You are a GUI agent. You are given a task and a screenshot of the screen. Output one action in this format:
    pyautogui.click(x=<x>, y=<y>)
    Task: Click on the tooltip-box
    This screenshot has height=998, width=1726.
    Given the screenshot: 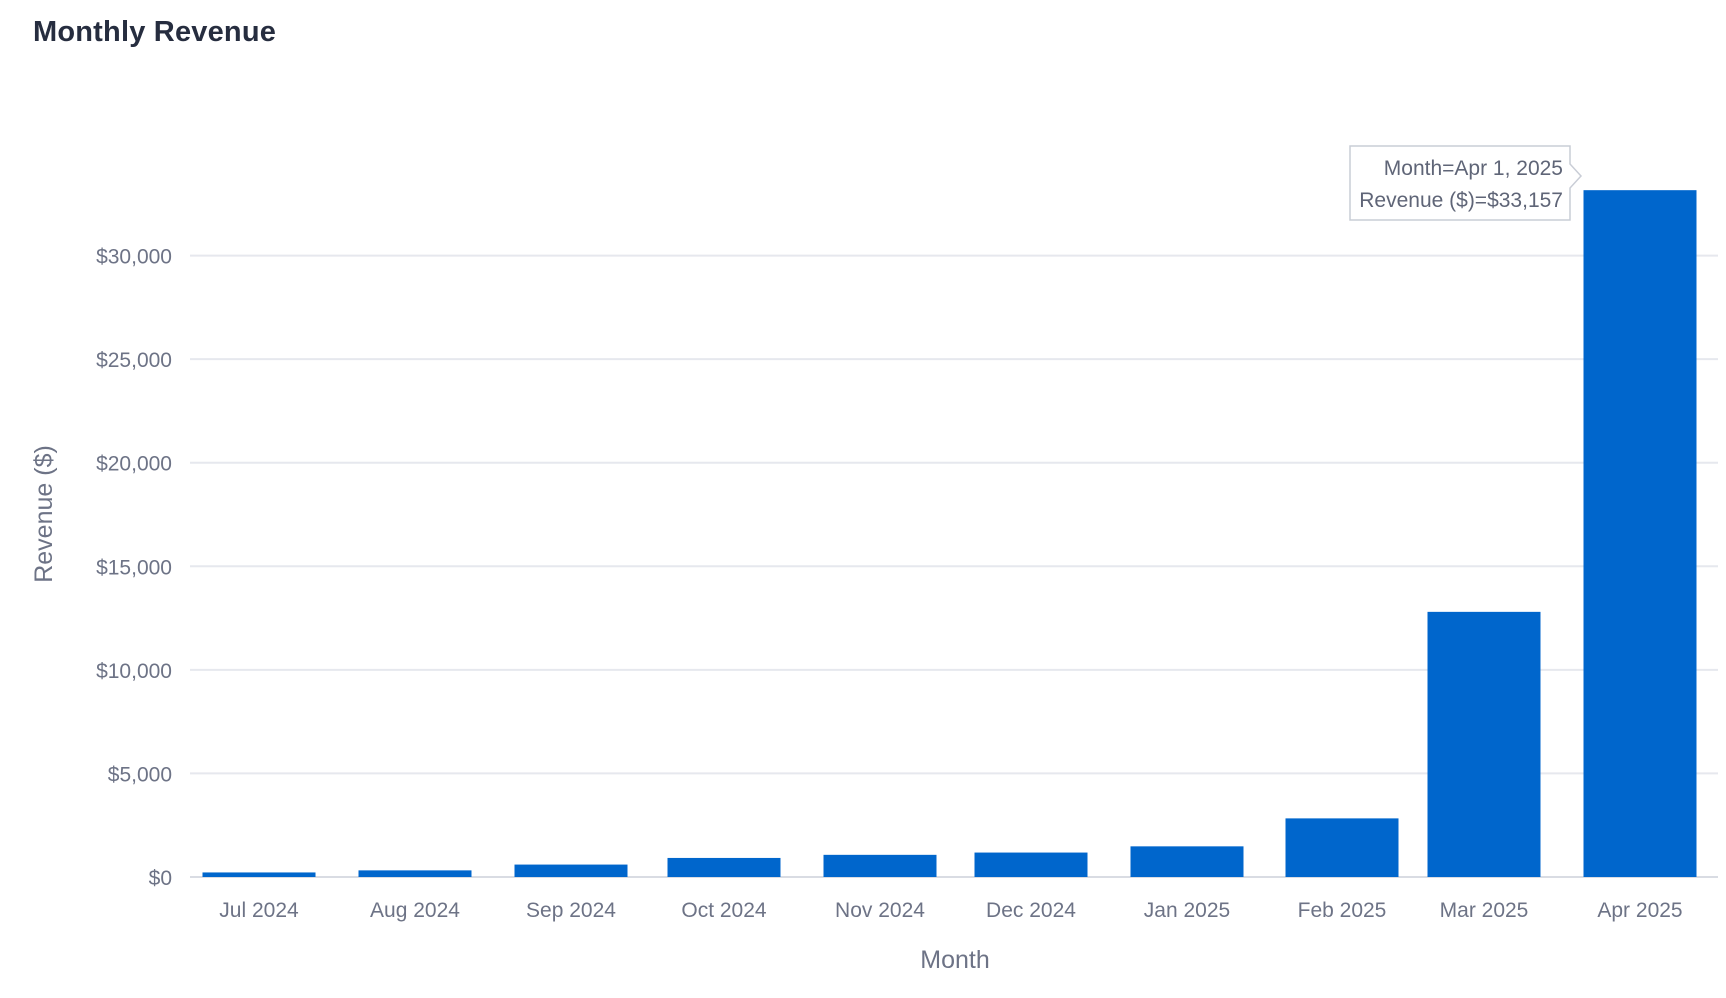 What is the action you would take?
    pyautogui.click(x=1466, y=183)
    